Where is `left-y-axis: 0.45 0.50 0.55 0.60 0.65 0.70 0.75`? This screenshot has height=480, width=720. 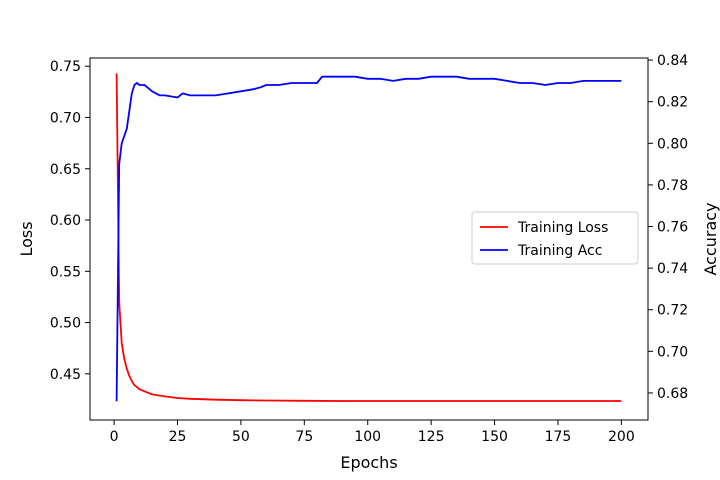
left-y-axis: 0.45 0.50 0.55 0.60 0.65 0.70 0.75 is located at coordinates (70, 221).